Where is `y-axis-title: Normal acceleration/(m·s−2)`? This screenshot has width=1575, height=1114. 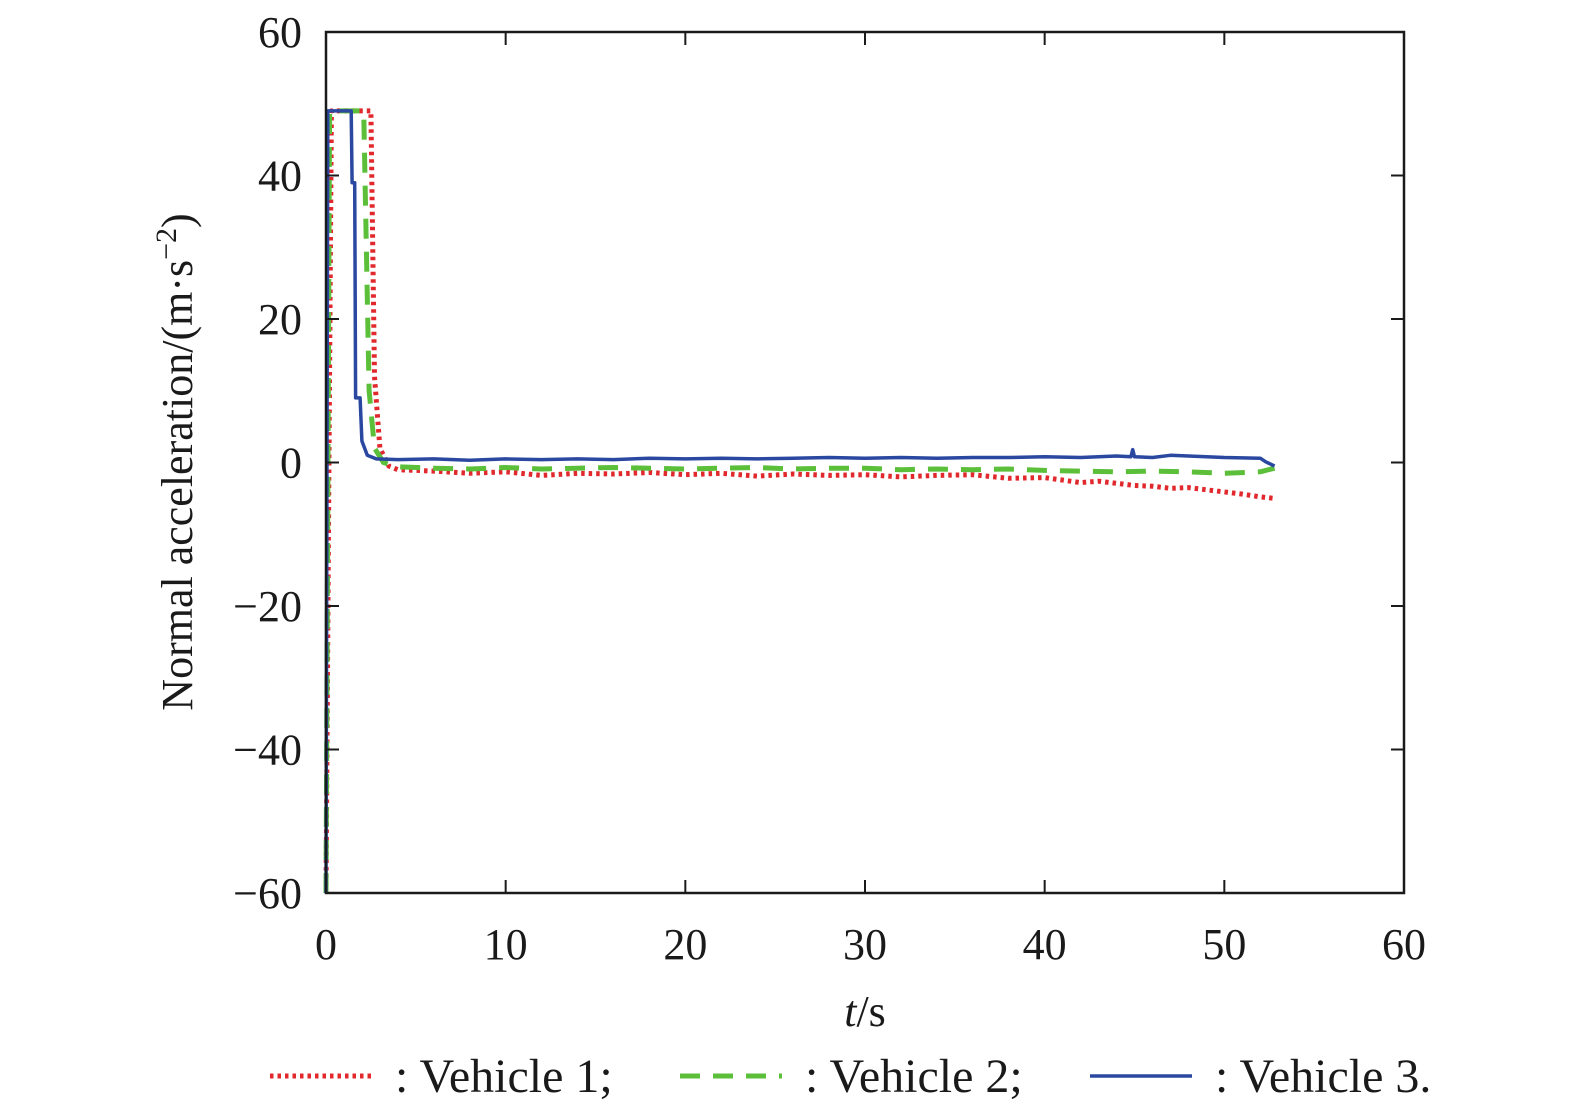 y-axis-title: Normal acceleration/(m·s−2) is located at coordinates (176, 461).